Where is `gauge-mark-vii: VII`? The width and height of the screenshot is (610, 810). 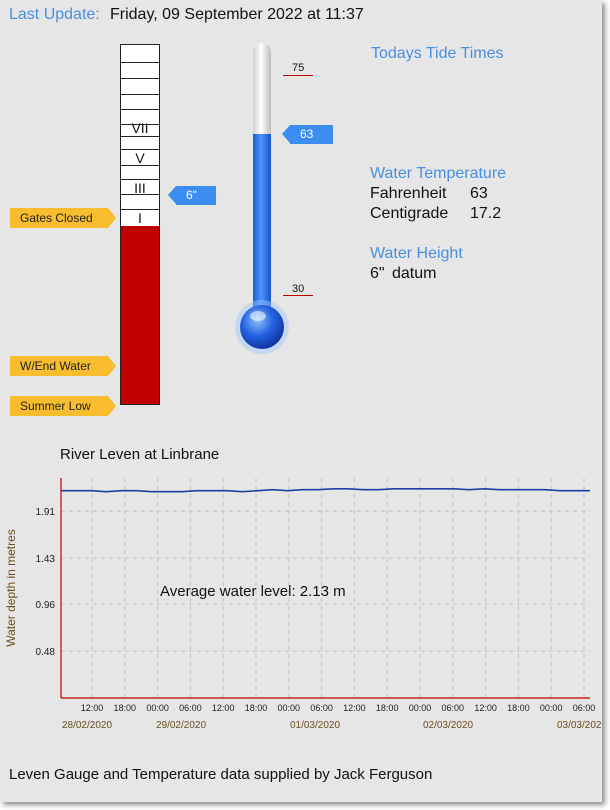 gauge-mark-vii: VII is located at coordinates (140, 128).